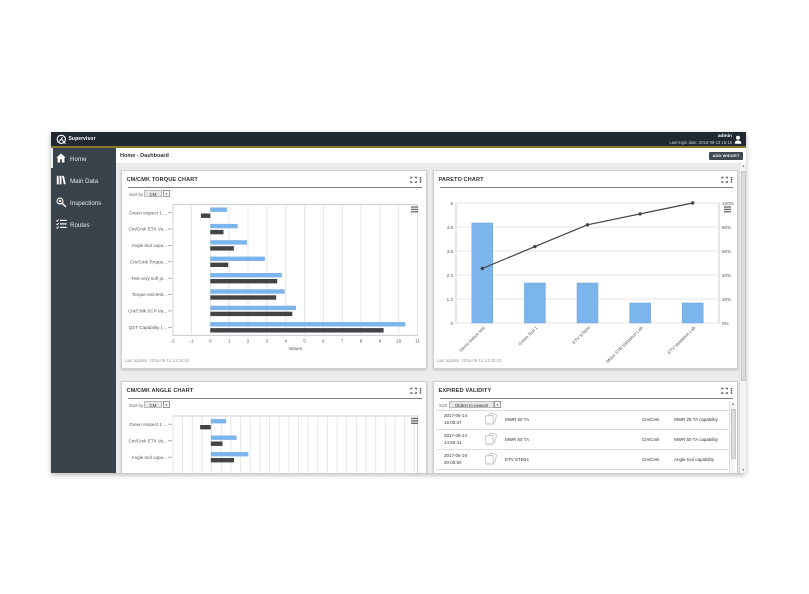  What do you see at coordinates (450, 275) in the screenshot?
I see `svg-text: 2.4` at bounding box center [450, 275].